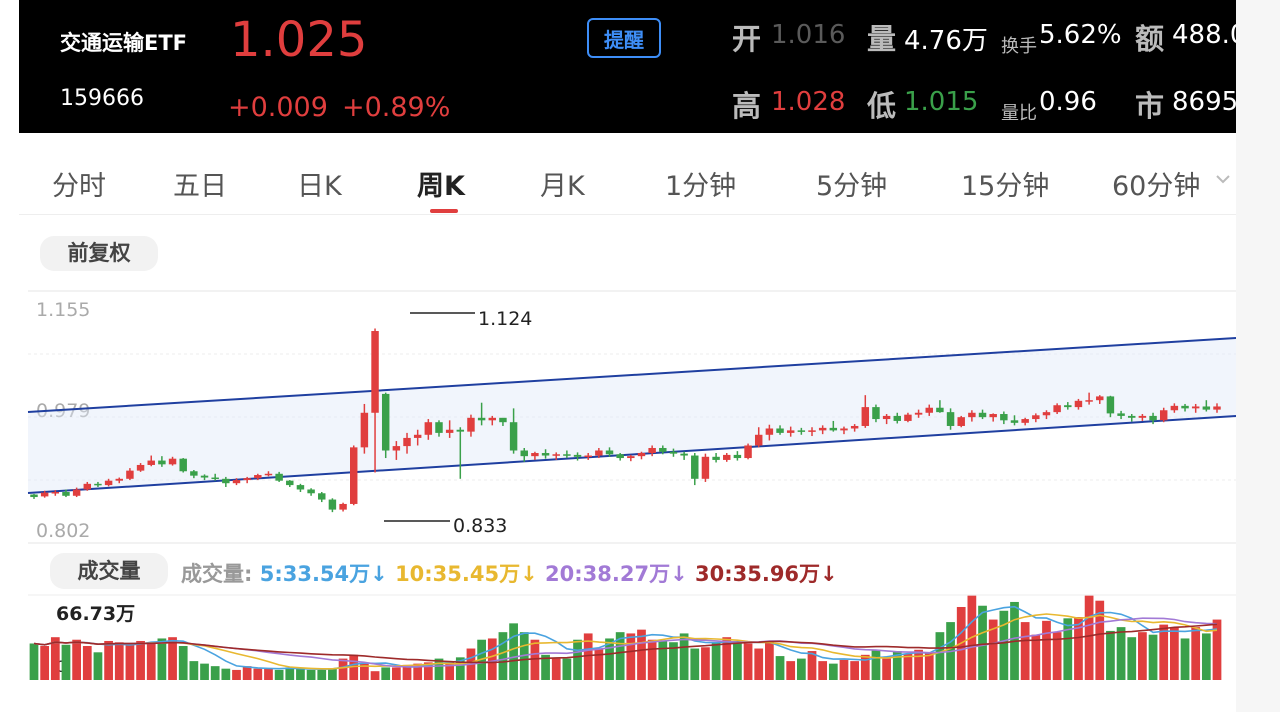  What do you see at coordinates (505, 319) in the screenshot?
I see `high-annotation: 1.124` at bounding box center [505, 319].